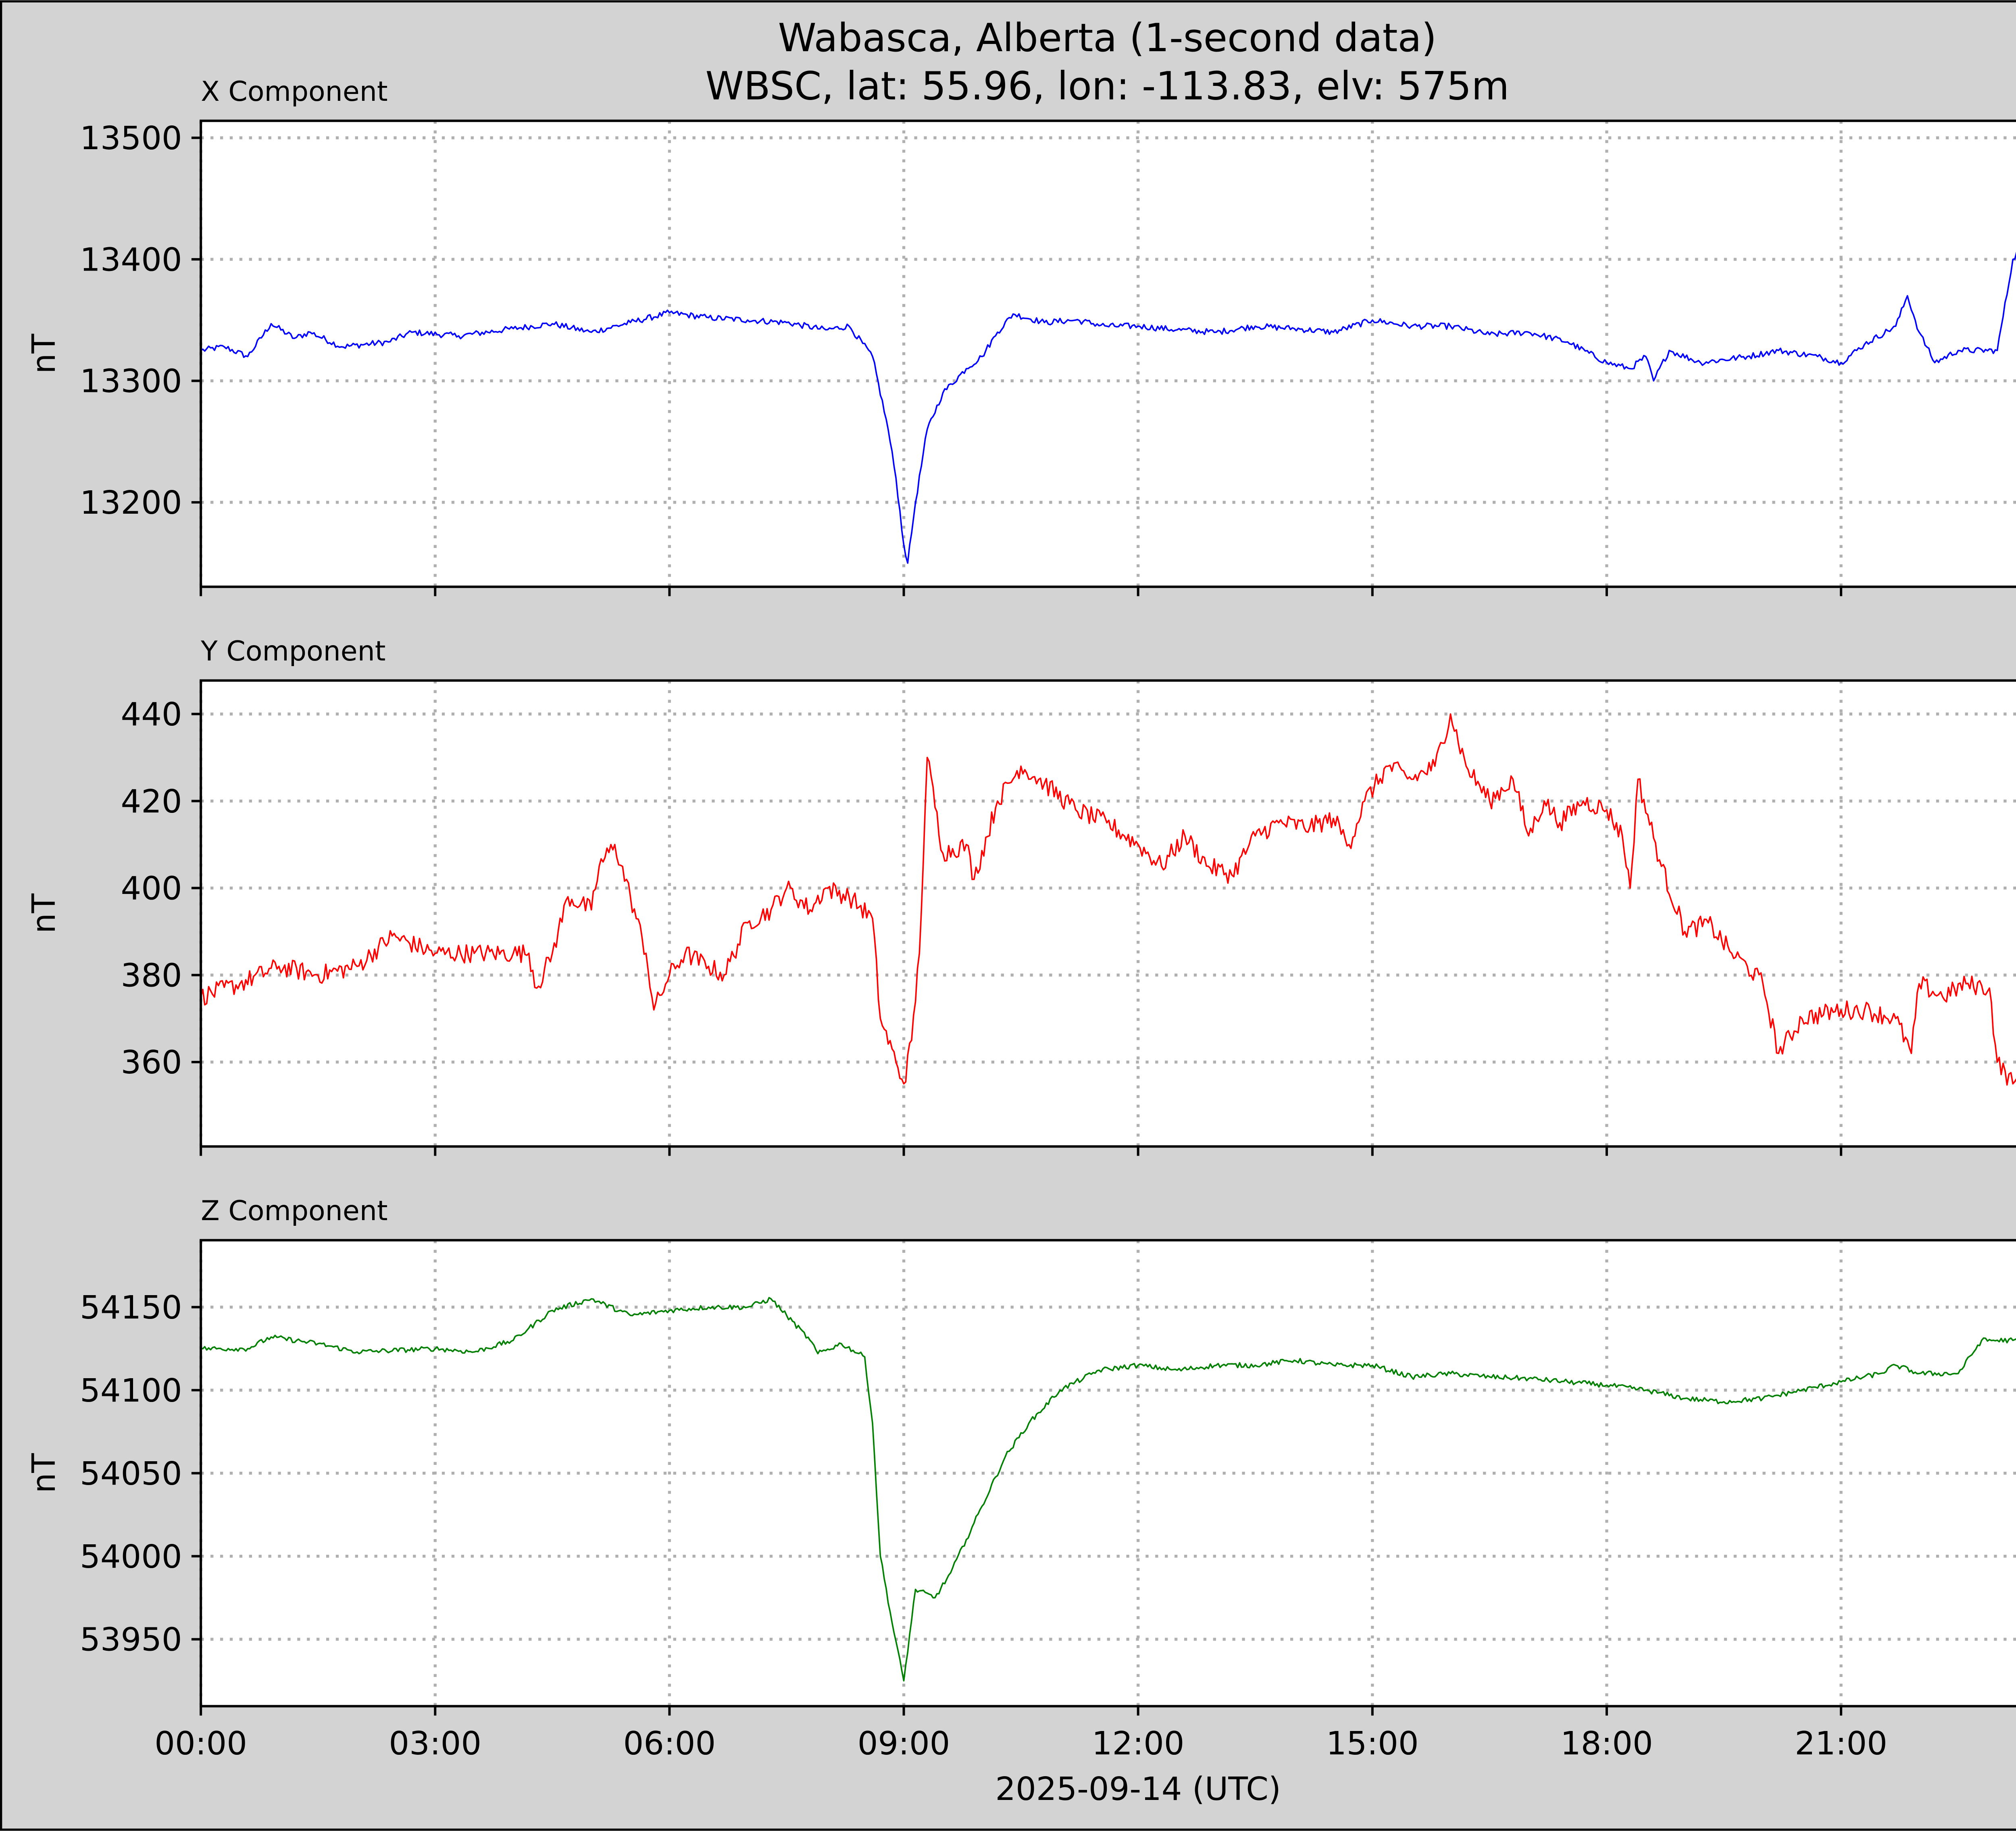 Image resolution: width=2016 pixels, height=1831 pixels. What do you see at coordinates (294, 1211) in the screenshot?
I see `panel-title: Z Component` at bounding box center [294, 1211].